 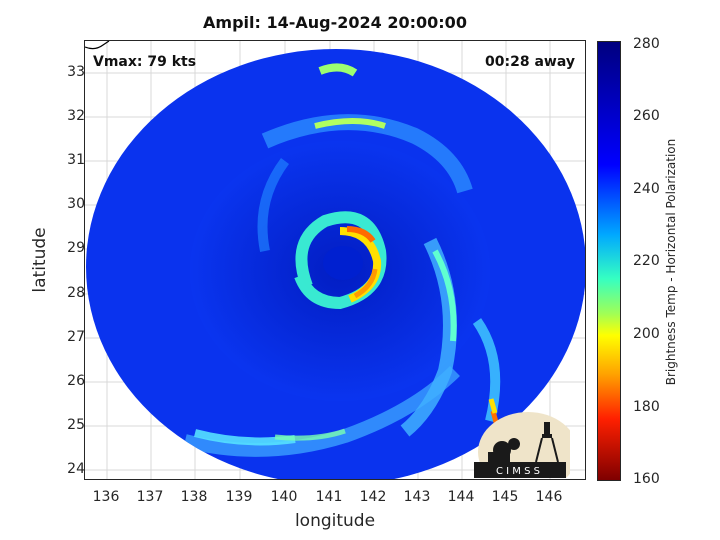 What do you see at coordinates (518, 471) in the screenshot?
I see `svg-text: C I M S S` at bounding box center [518, 471].